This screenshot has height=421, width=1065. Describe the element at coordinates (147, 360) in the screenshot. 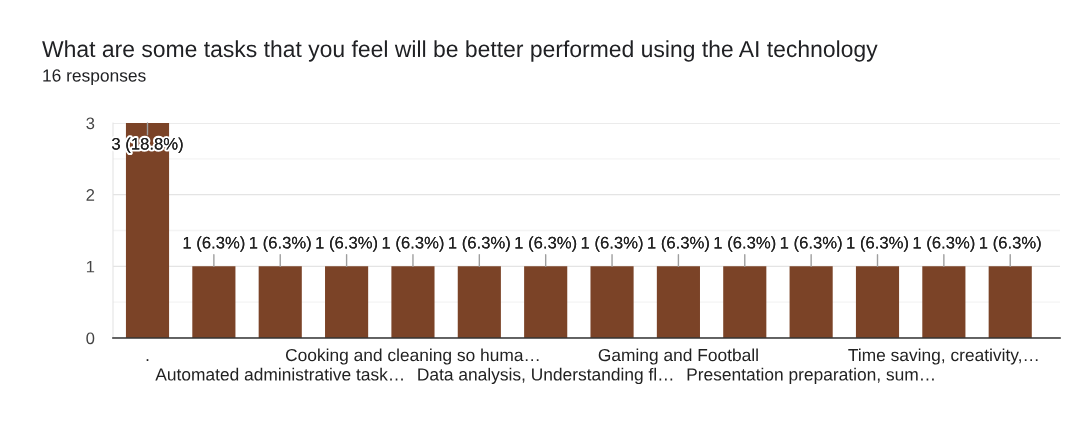

I see `x-tick-label: .` at that location.